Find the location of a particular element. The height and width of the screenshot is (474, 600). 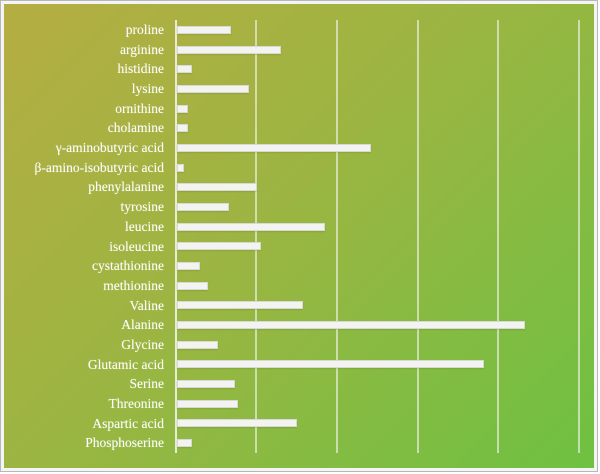

category-label: Serine is located at coordinates (147, 384).